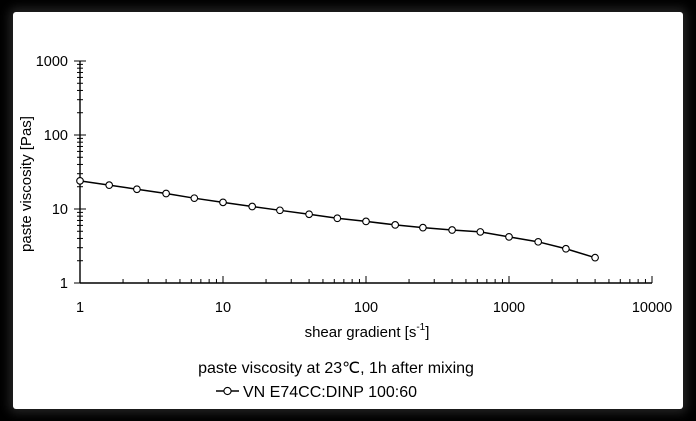 This screenshot has height=421, width=696. What do you see at coordinates (26, 184) in the screenshot?
I see `y-axis-title: paste viscosity [Pas]` at bounding box center [26, 184].